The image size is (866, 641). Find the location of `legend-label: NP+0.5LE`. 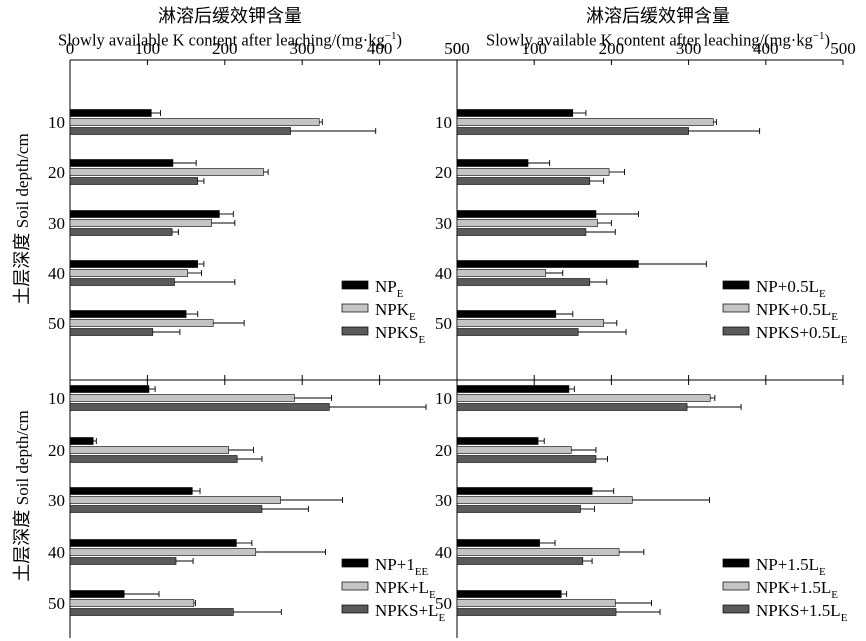

legend-label: NP+0.5LE is located at coordinates (791, 288).